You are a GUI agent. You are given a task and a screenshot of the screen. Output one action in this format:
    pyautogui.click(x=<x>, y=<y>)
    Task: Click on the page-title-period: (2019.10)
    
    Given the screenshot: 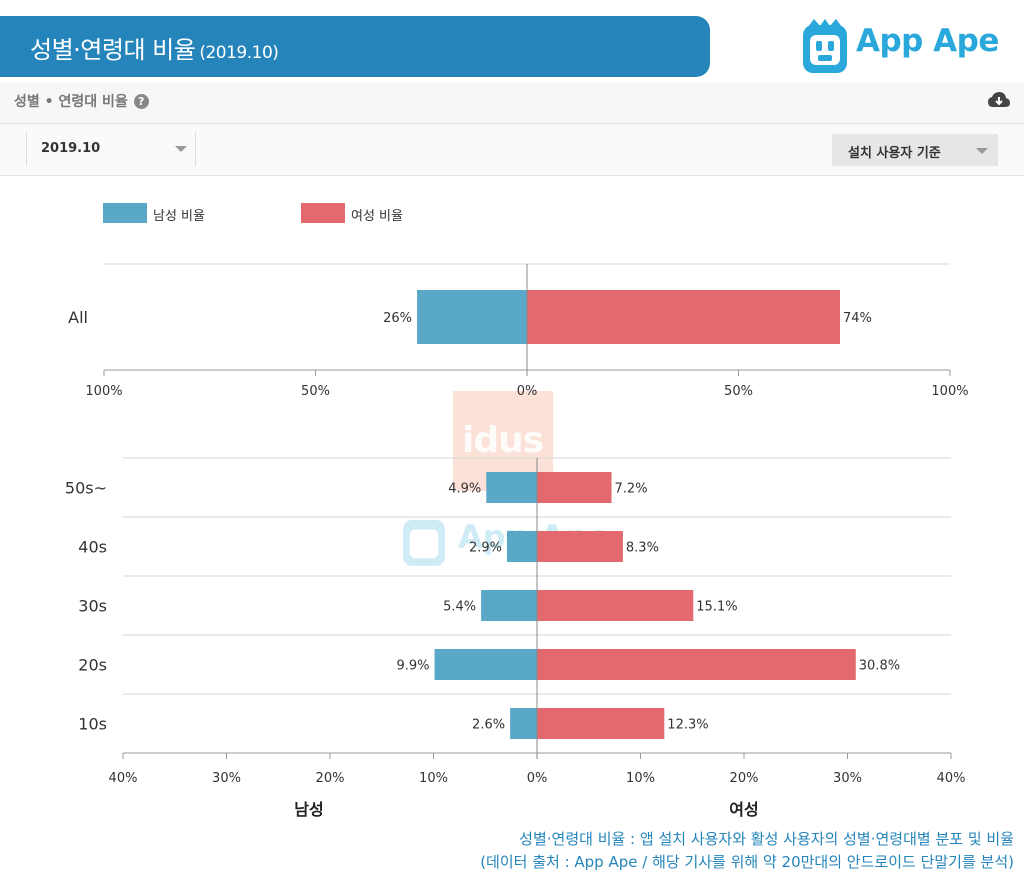 What is the action you would take?
    pyautogui.click(x=239, y=53)
    